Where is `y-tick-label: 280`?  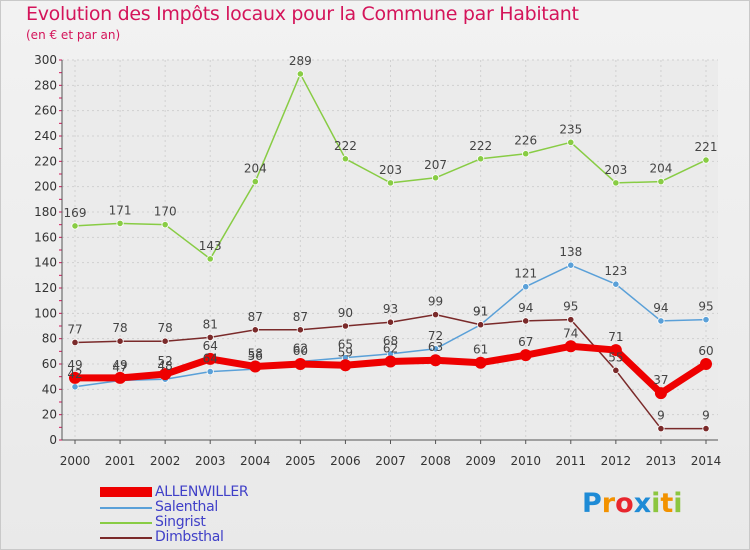 y-tick-label: 280 is located at coordinates (45, 85).